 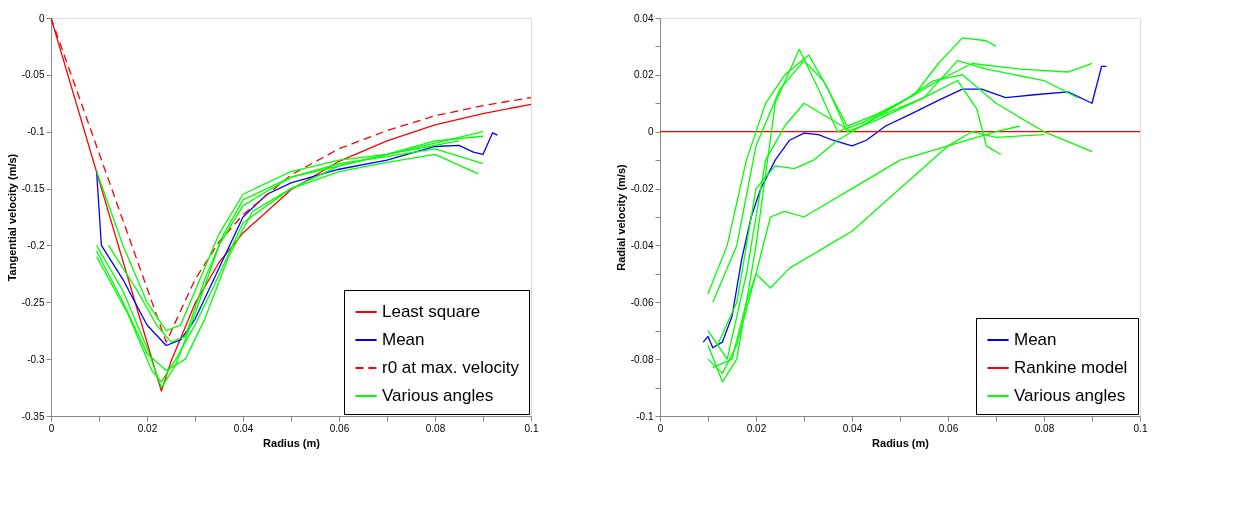 What do you see at coordinates (642, 189) in the screenshot?
I see `y-tick-label: -0.02` at bounding box center [642, 189].